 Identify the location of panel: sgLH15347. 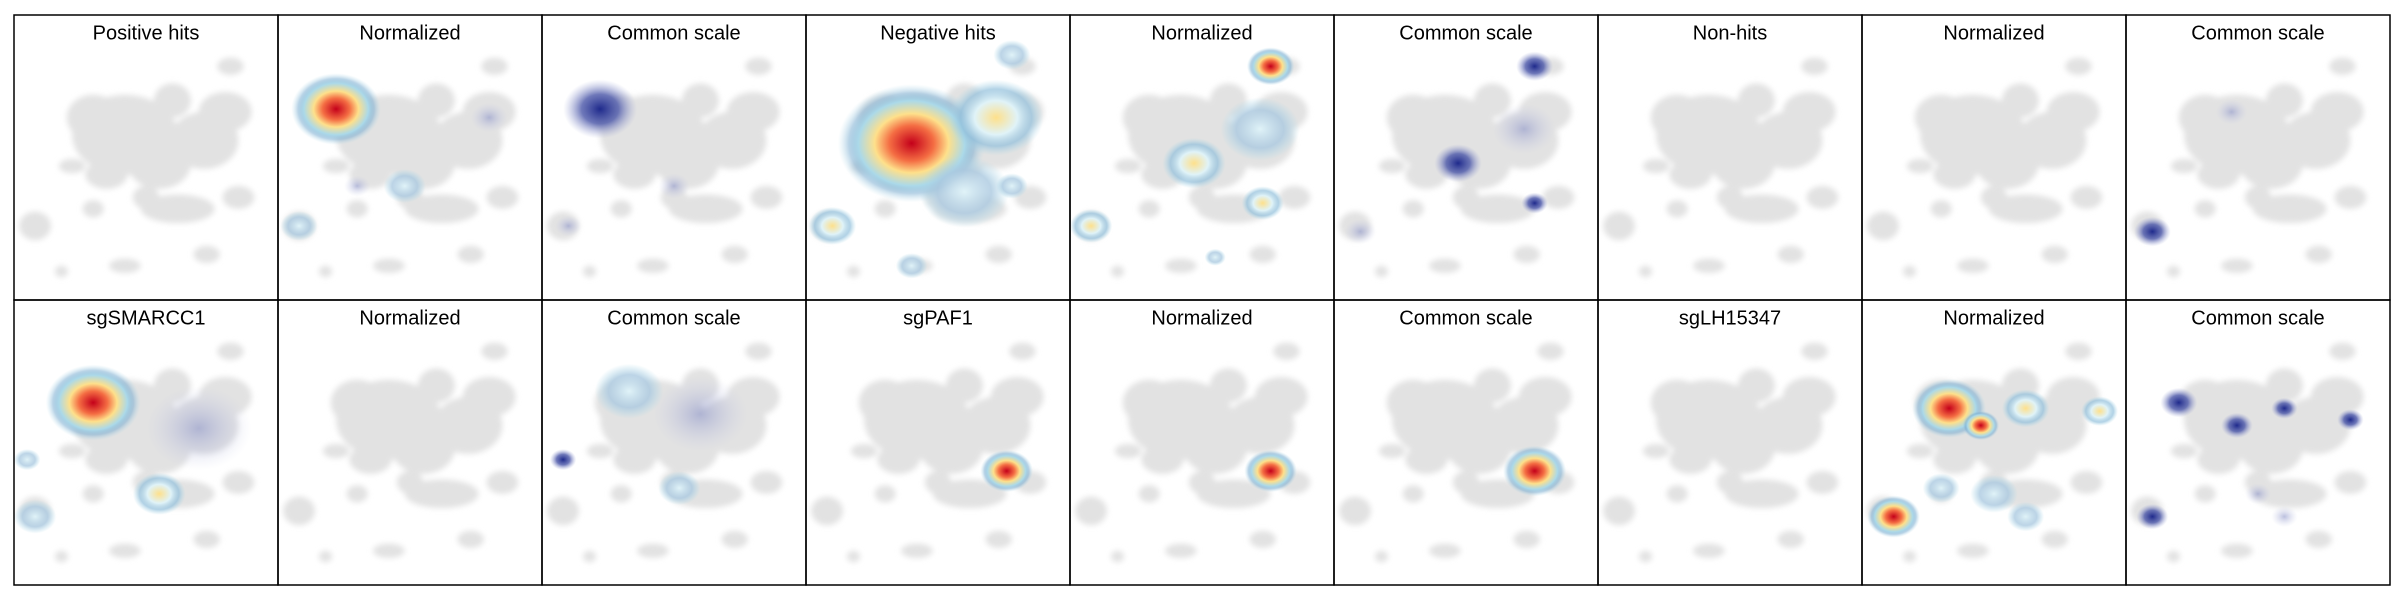
(1730, 442).